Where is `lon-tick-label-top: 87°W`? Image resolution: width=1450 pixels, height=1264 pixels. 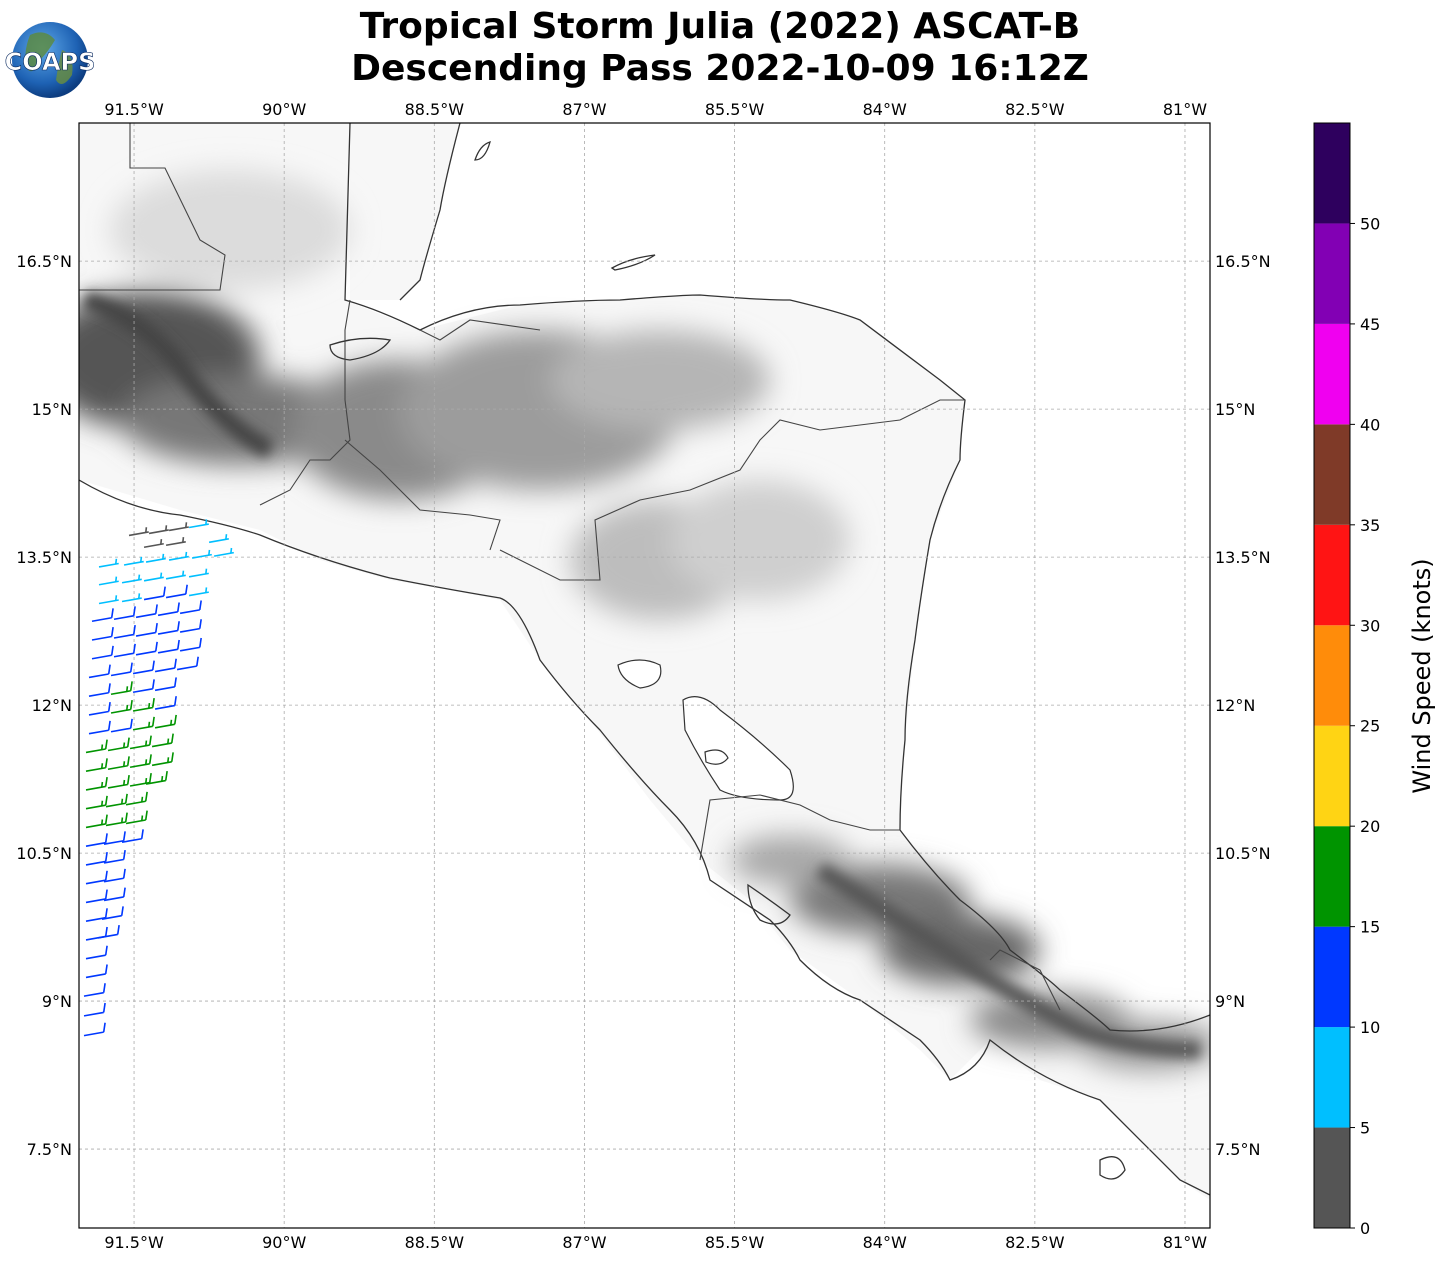
lon-tick-label-top: 87°W is located at coordinates (584, 109).